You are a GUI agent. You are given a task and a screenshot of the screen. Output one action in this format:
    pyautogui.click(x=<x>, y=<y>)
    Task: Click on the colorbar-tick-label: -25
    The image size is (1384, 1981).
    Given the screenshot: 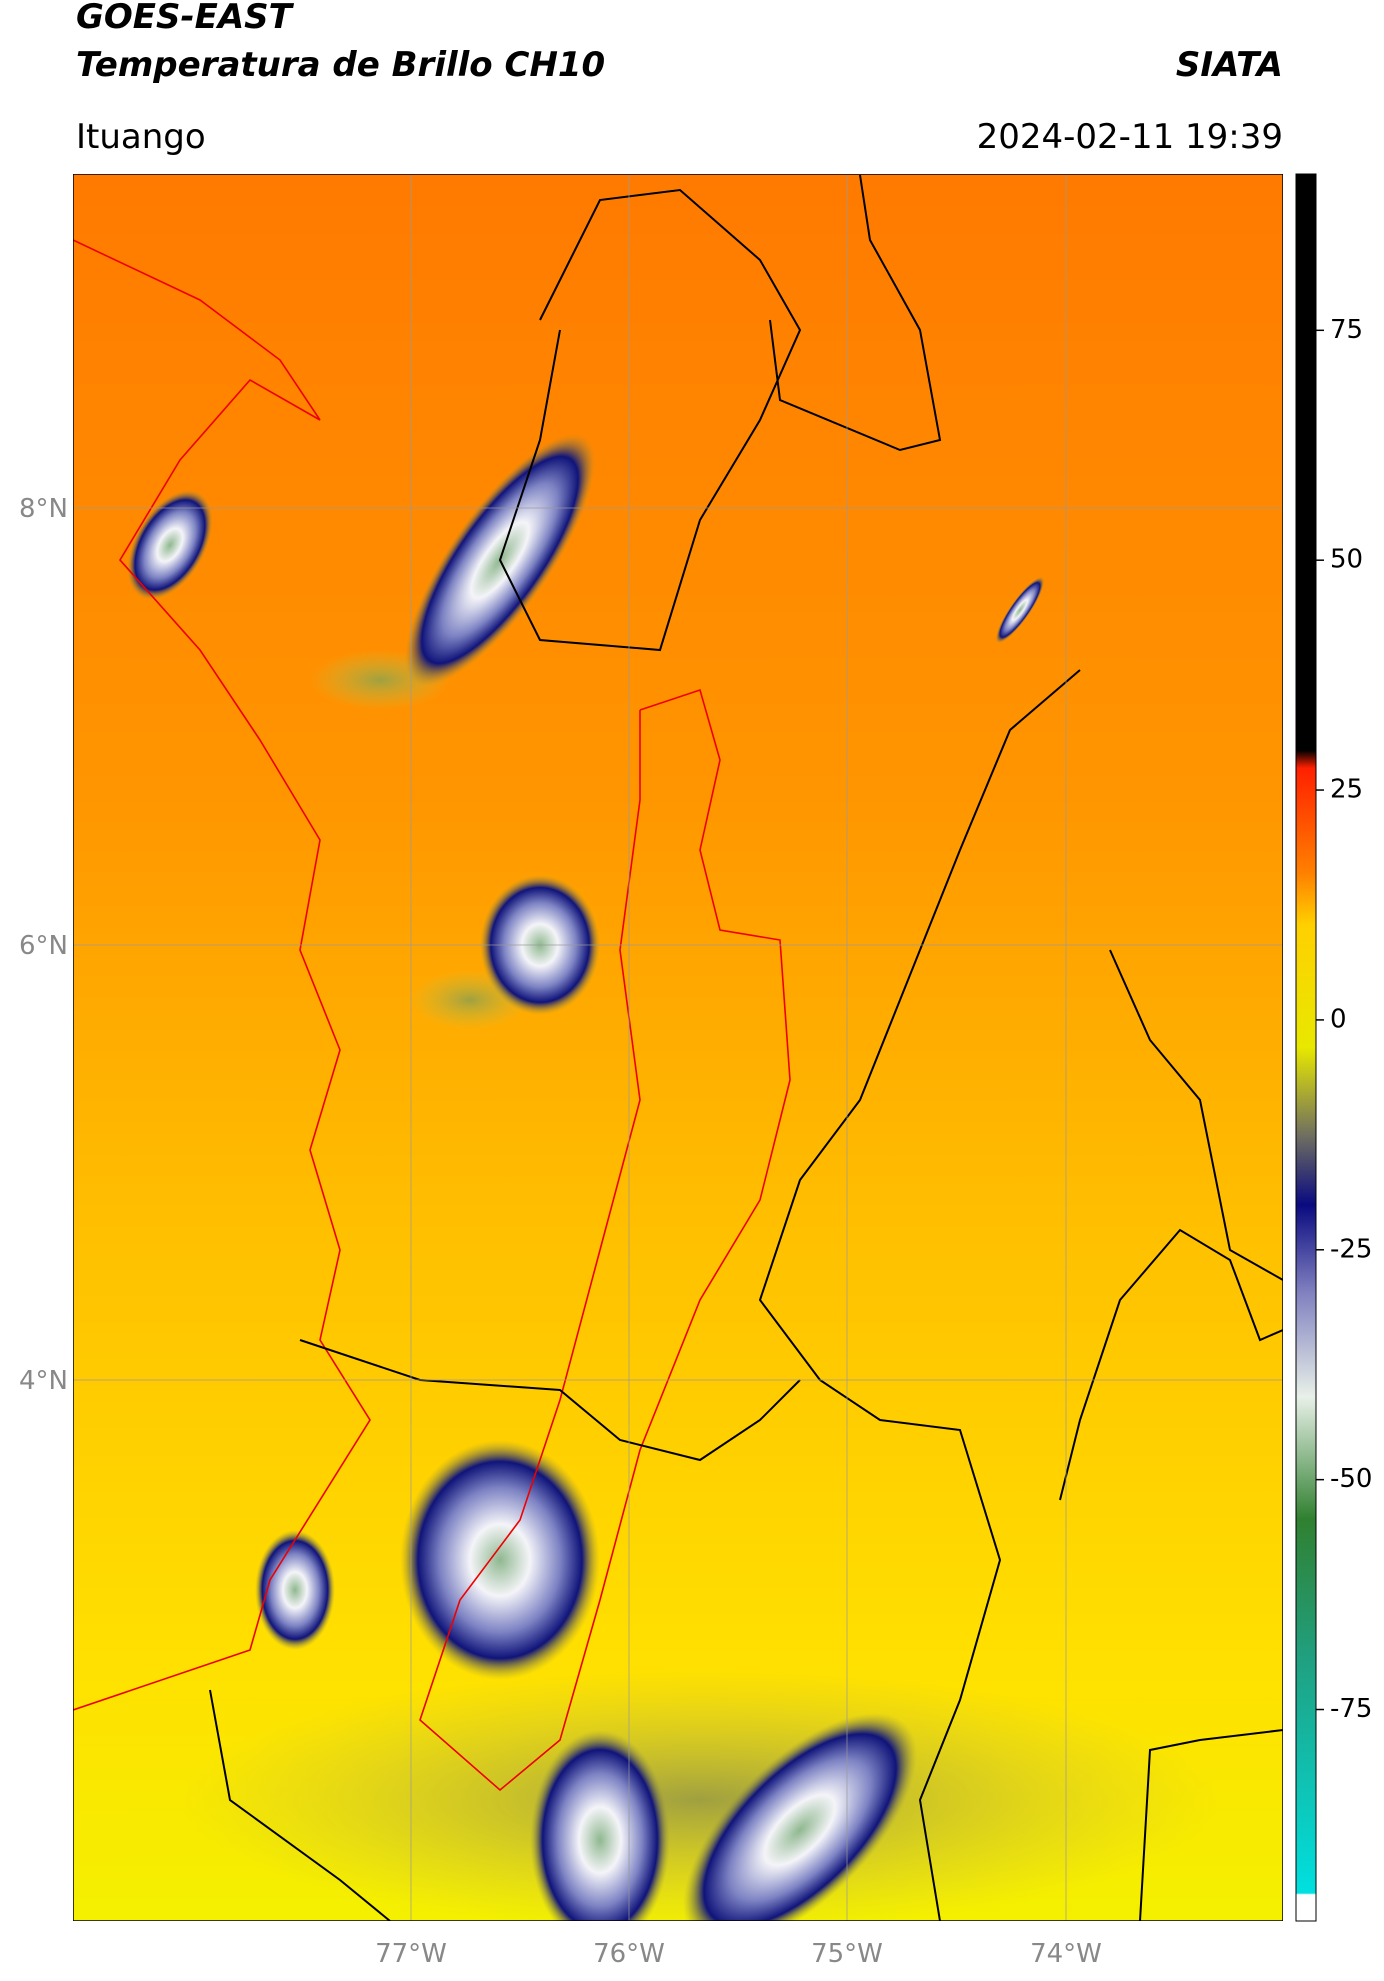 What is the action you would take?
    pyautogui.click(x=1351, y=1249)
    